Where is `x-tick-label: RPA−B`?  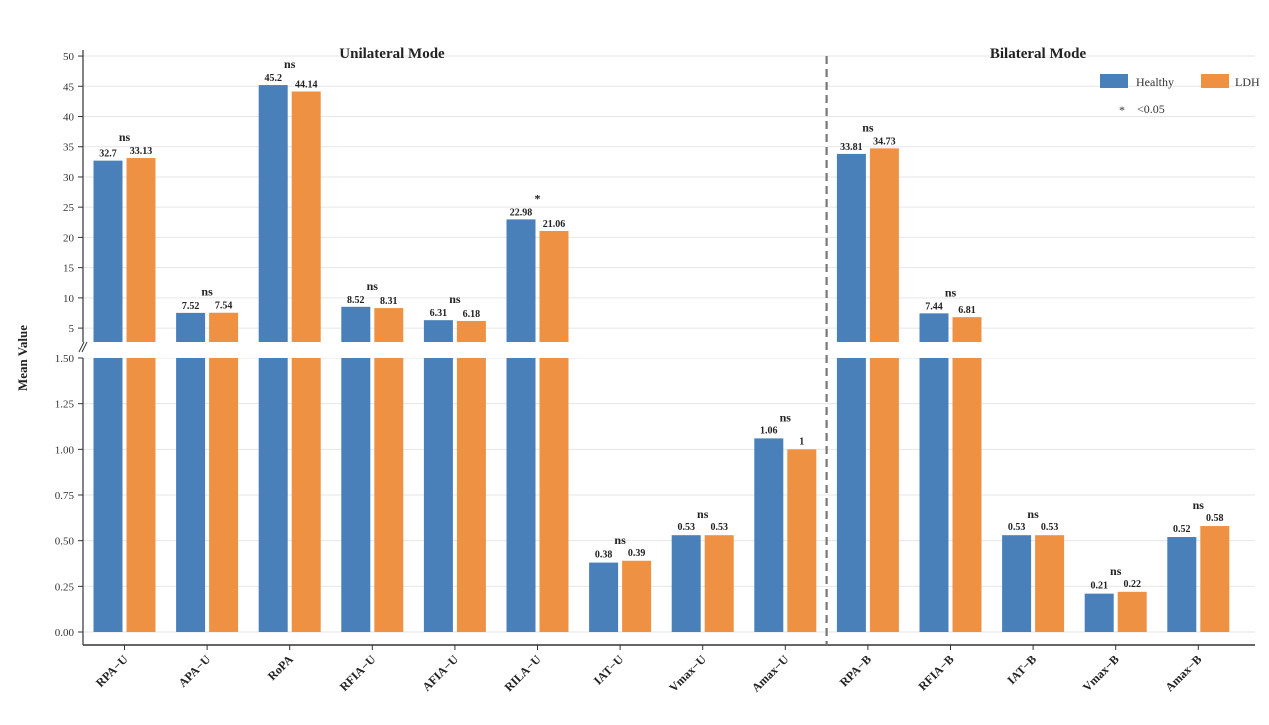 x-tick-label: RPA−B is located at coordinates (855, 670).